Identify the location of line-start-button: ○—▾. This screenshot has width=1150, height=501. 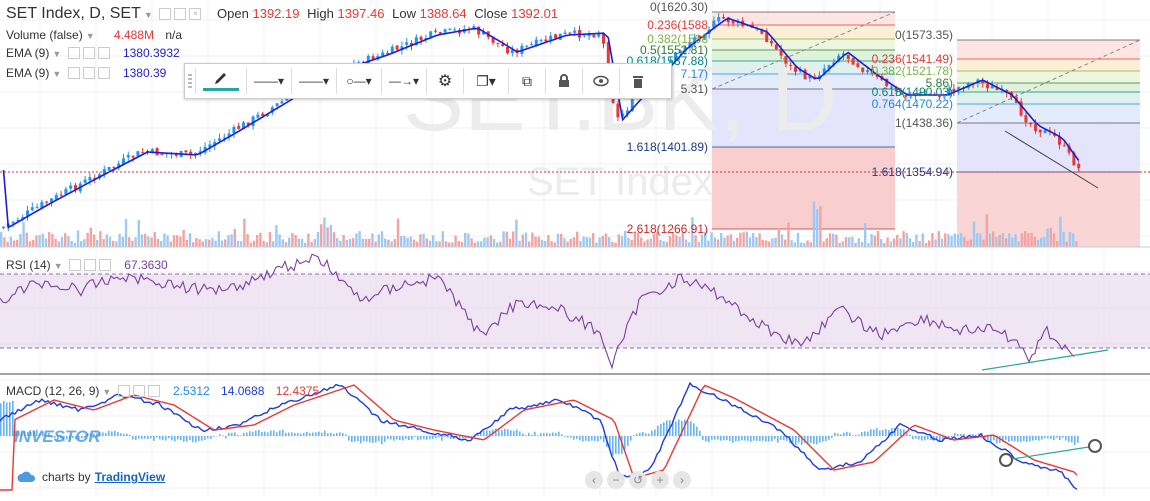
(359, 81).